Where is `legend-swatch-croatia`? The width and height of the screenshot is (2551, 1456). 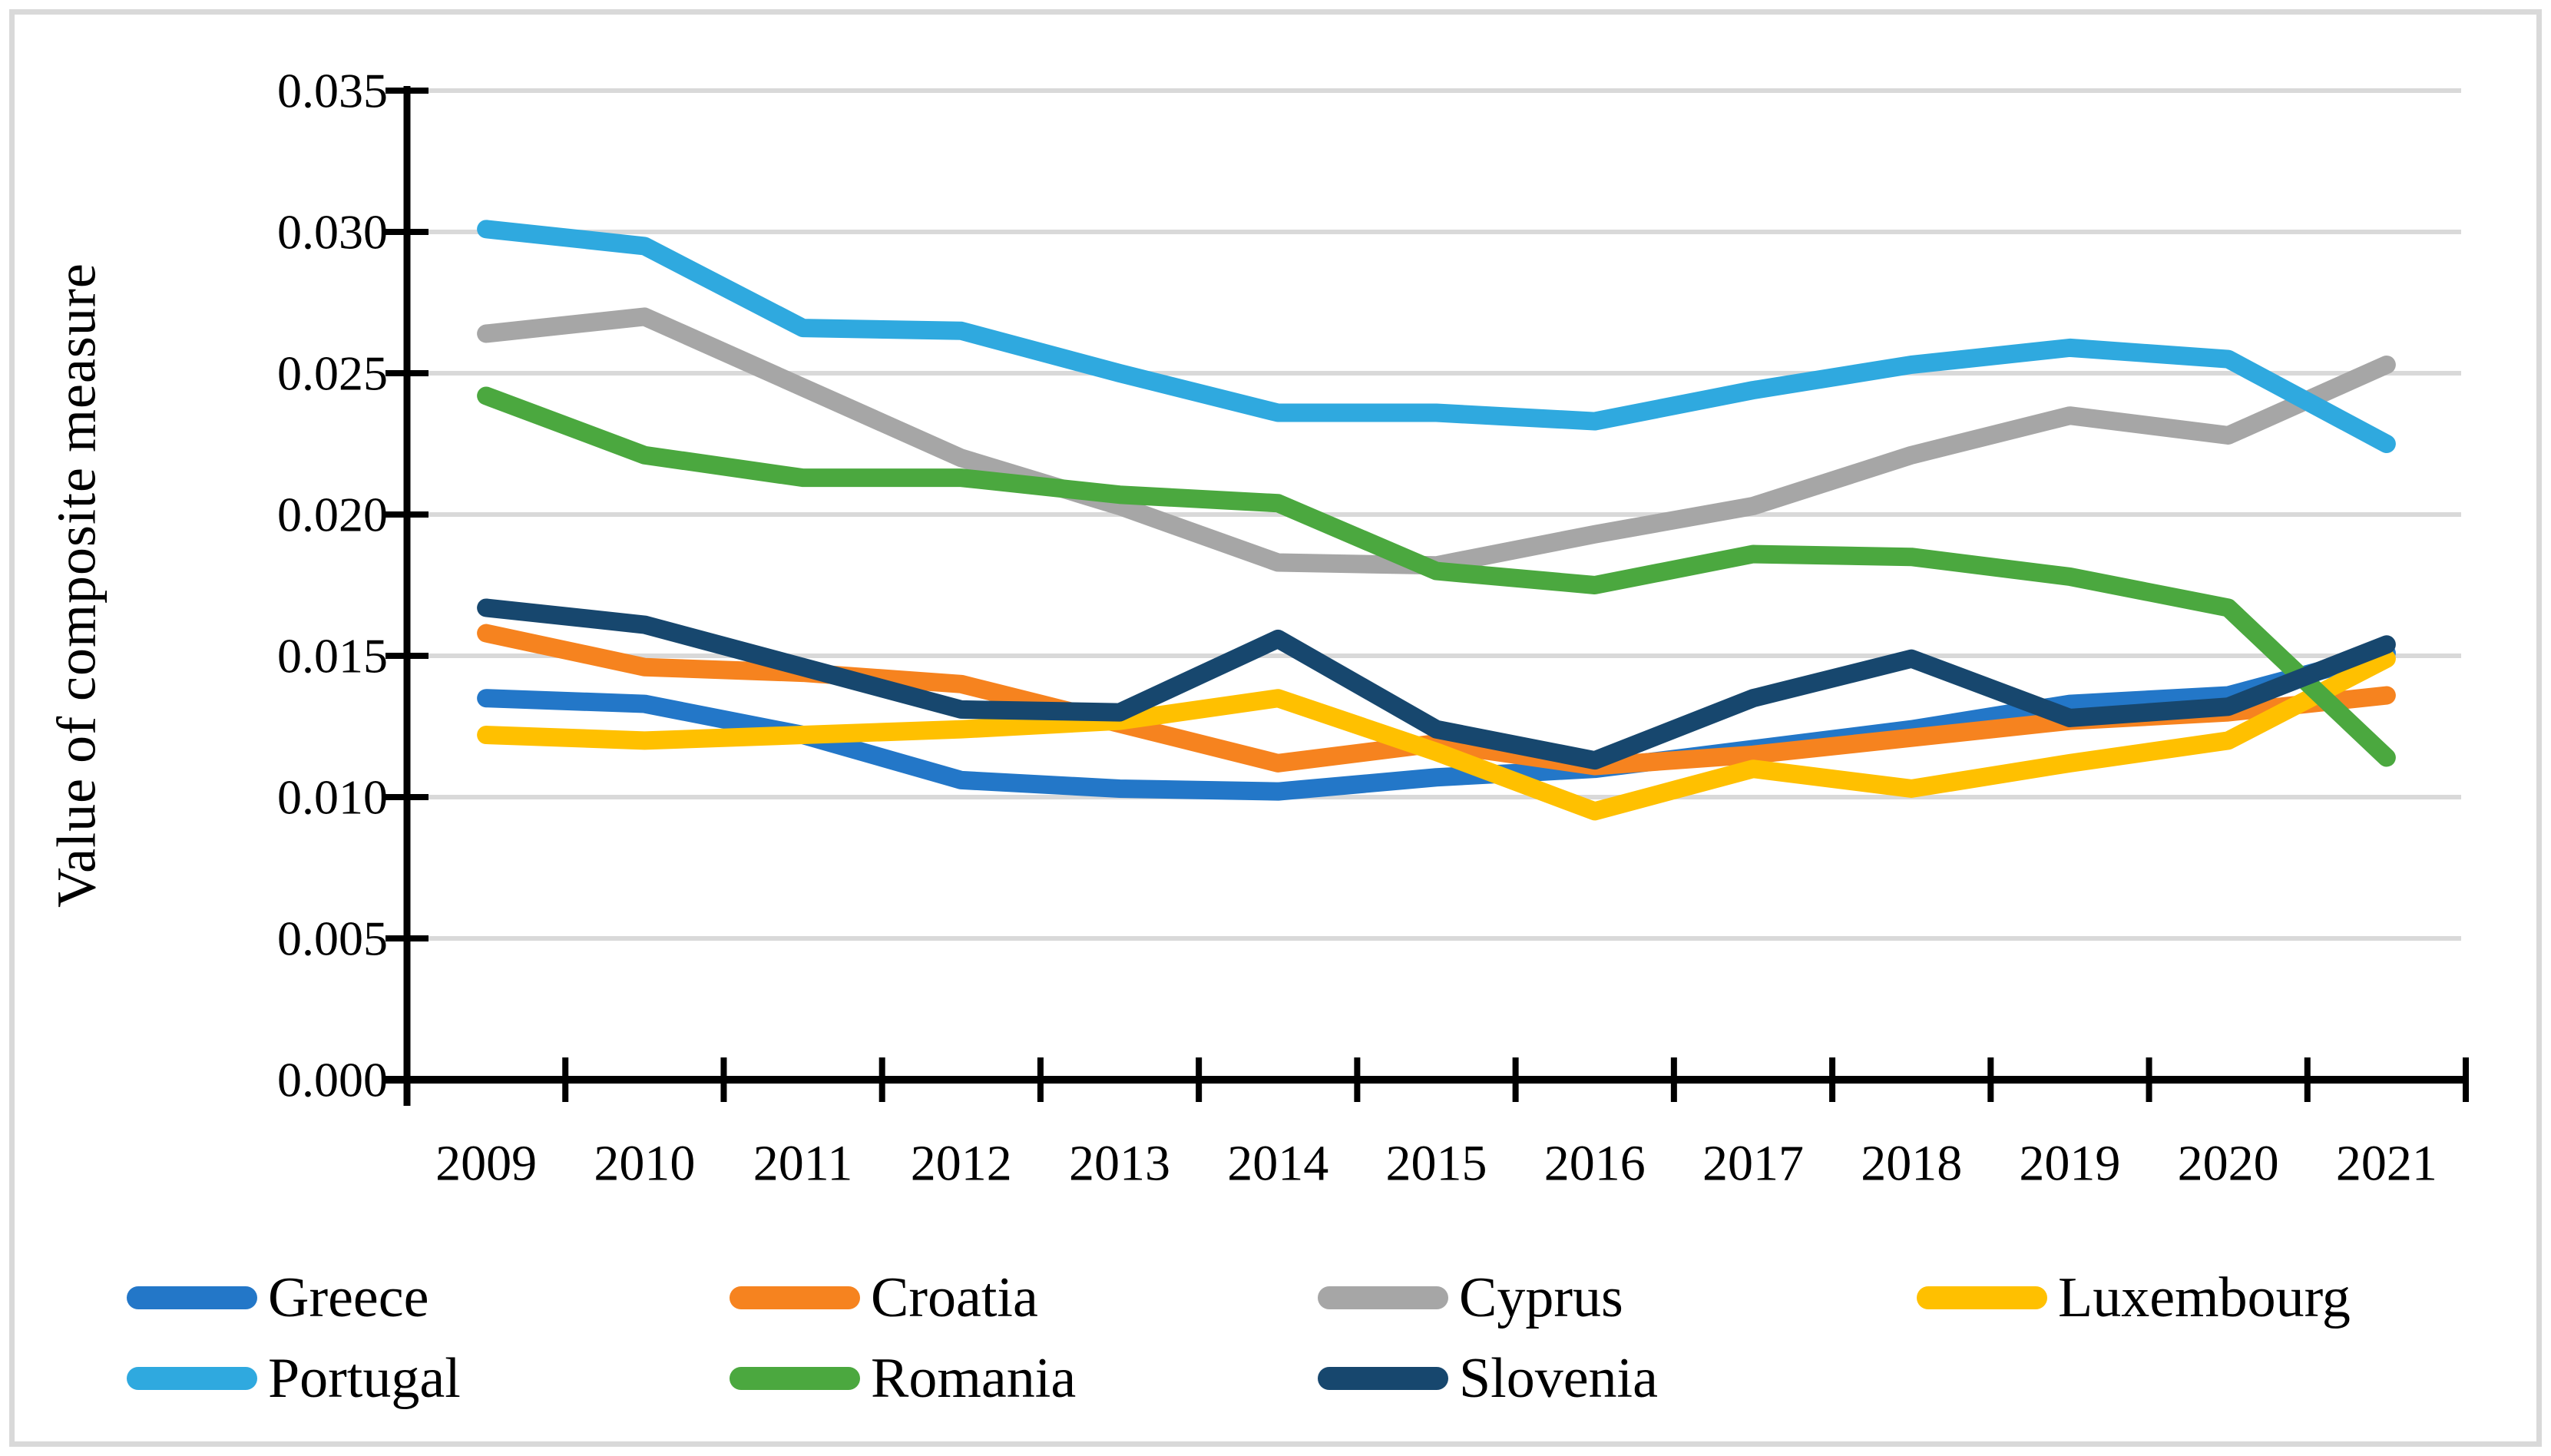 legend-swatch-croatia is located at coordinates (795, 1297).